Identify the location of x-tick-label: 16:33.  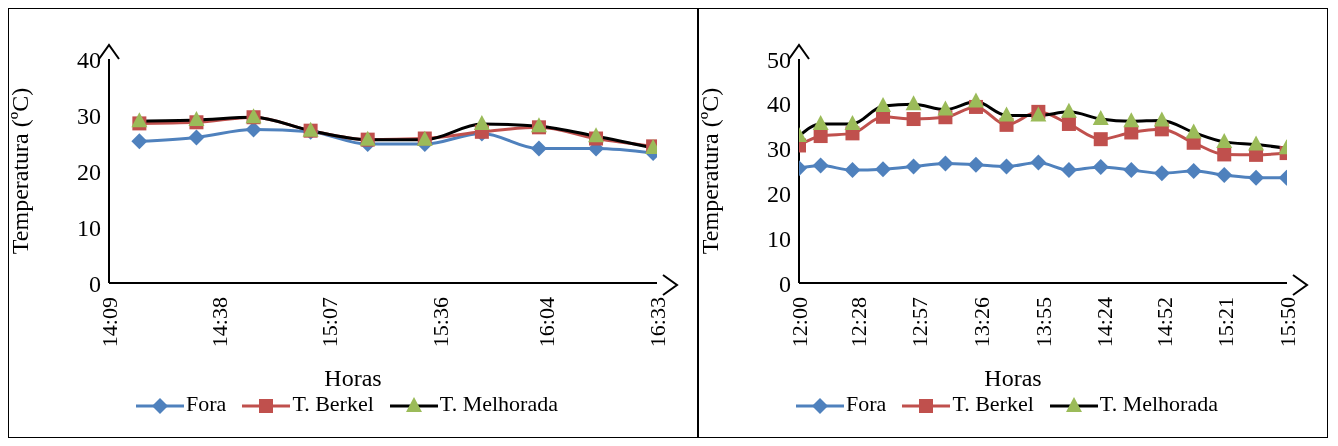
(657, 322).